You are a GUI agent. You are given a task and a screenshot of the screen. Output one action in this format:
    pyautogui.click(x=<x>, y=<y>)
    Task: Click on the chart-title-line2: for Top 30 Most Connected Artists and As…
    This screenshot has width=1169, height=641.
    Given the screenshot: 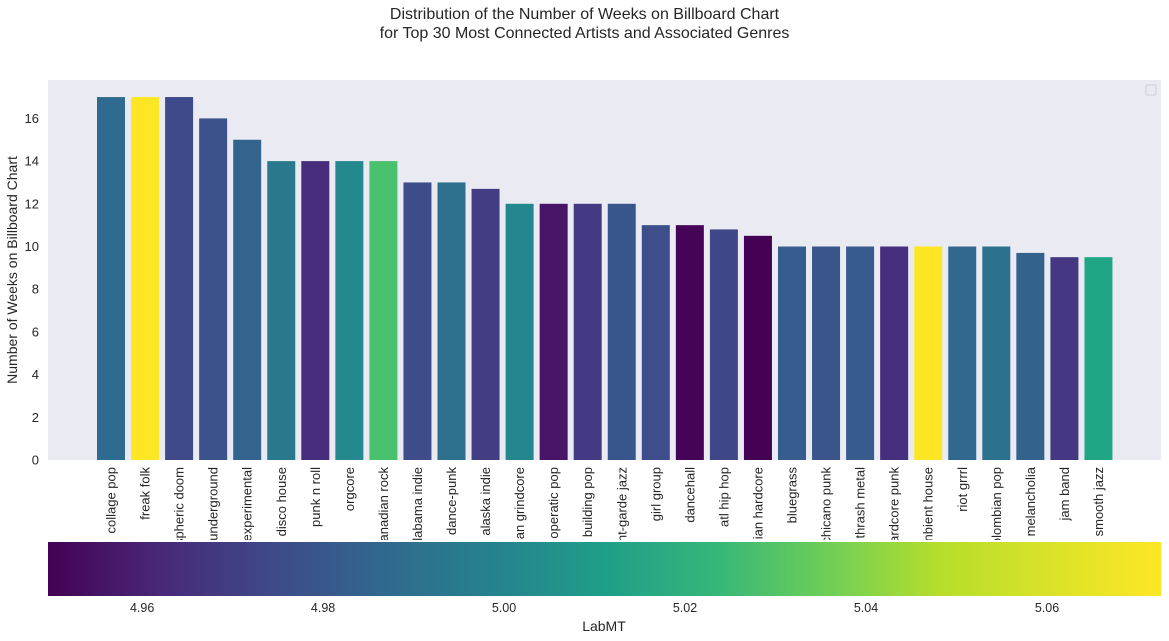 What is the action you would take?
    pyautogui.click(x=584, y=33)
    